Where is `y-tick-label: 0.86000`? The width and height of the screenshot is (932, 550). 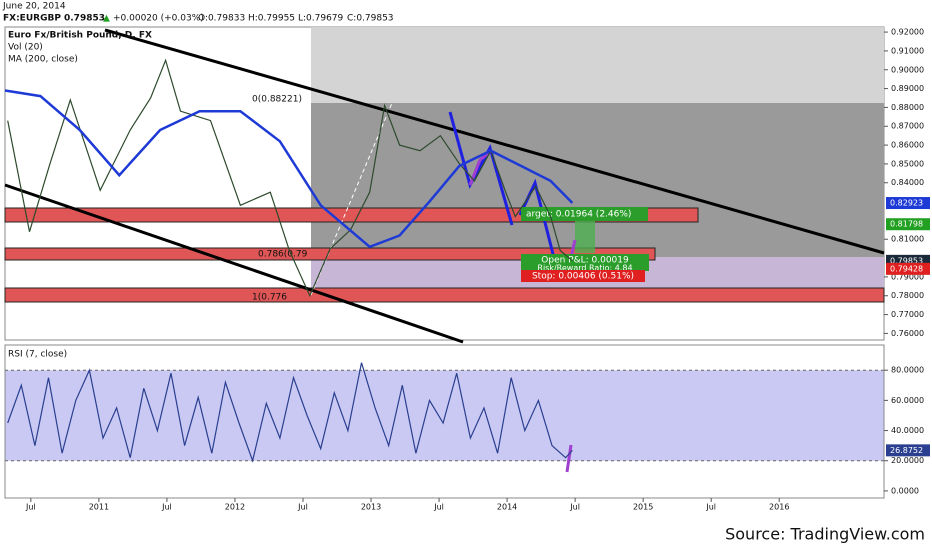 y-tick-label: 0.86000 is located at coordinates (907, 145).